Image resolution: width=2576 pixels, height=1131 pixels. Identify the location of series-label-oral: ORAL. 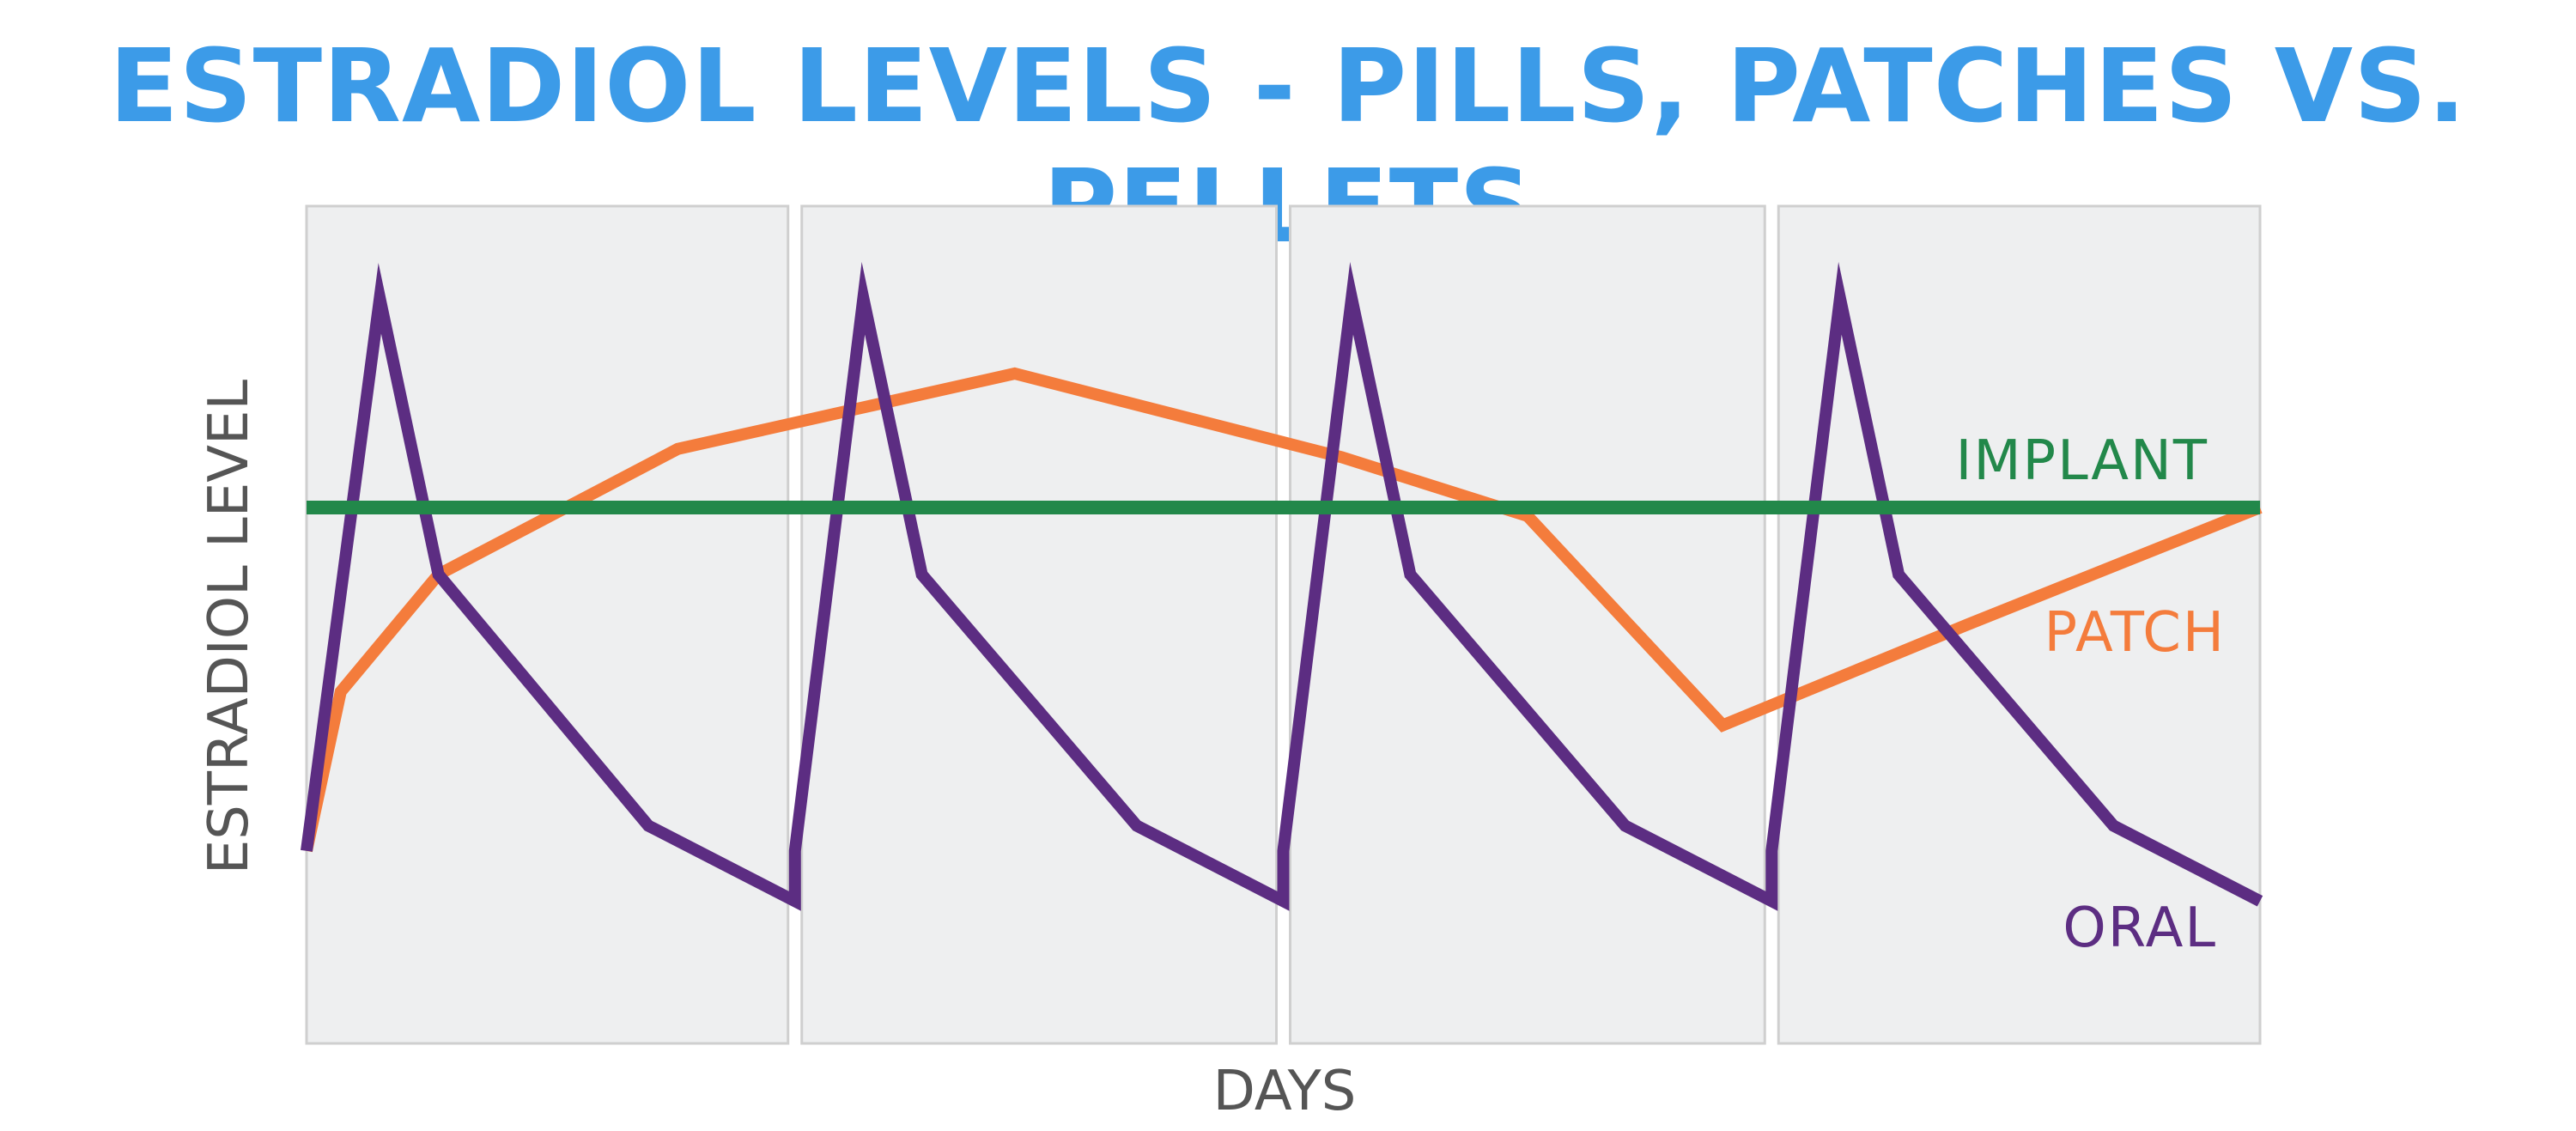
(2140, 929).